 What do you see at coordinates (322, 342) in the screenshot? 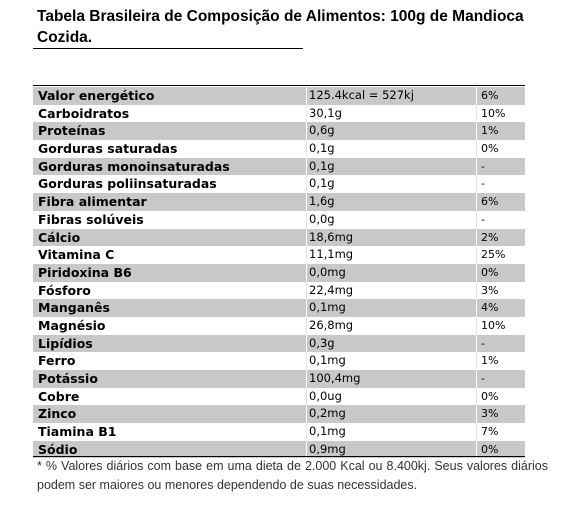
I see `nutrient-amount: 0,3g` at bounding box center [322, 342].